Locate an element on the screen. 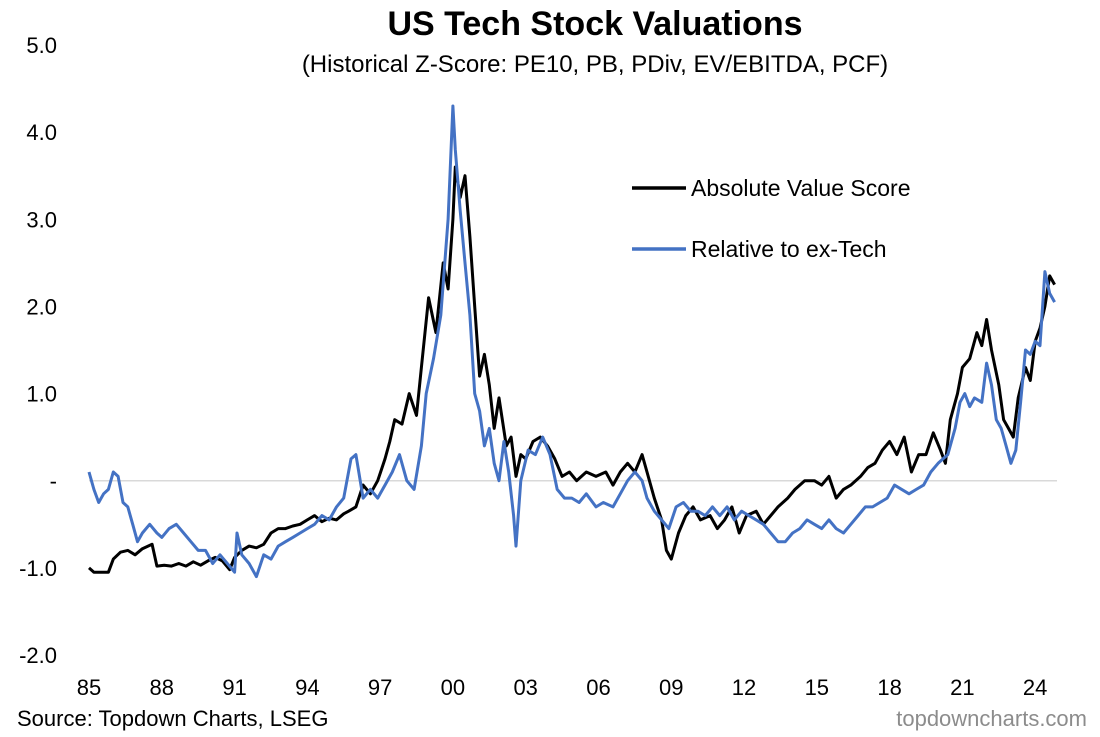 The height and width of the screenshot is (737, 1100). x-tick-label: 15 is located at coordinates (817, 687).